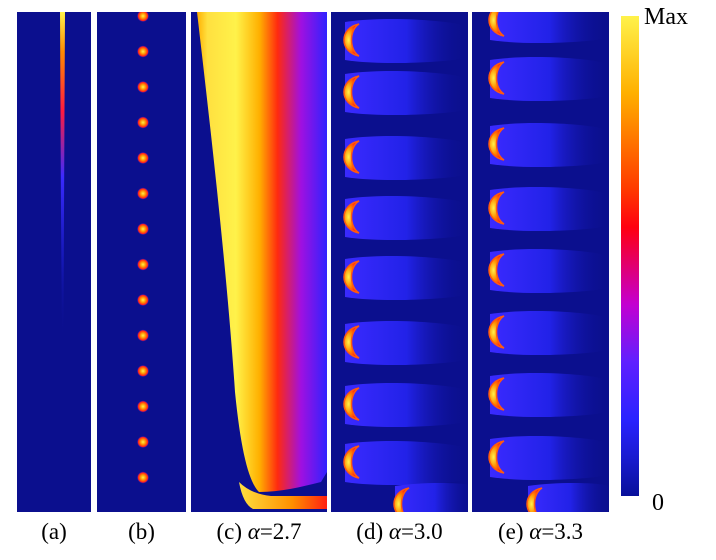 The height and width of the screenshot is (560, 716). I want to click on colorbar-min-label: 0, so click(658, 503).